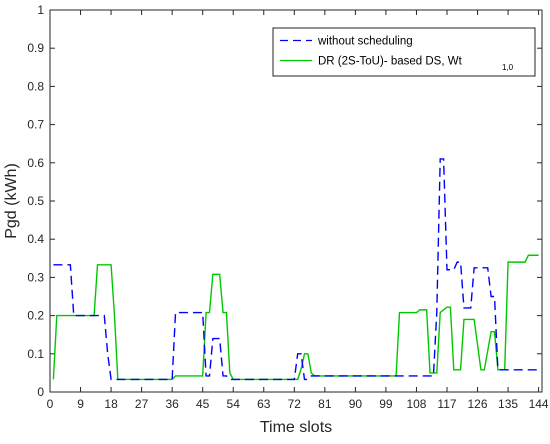  What do you see at coordinates (508, 67) in the screenshot?
I see `legend-label-subscript: 1,0` at bounding box center [508, 67].